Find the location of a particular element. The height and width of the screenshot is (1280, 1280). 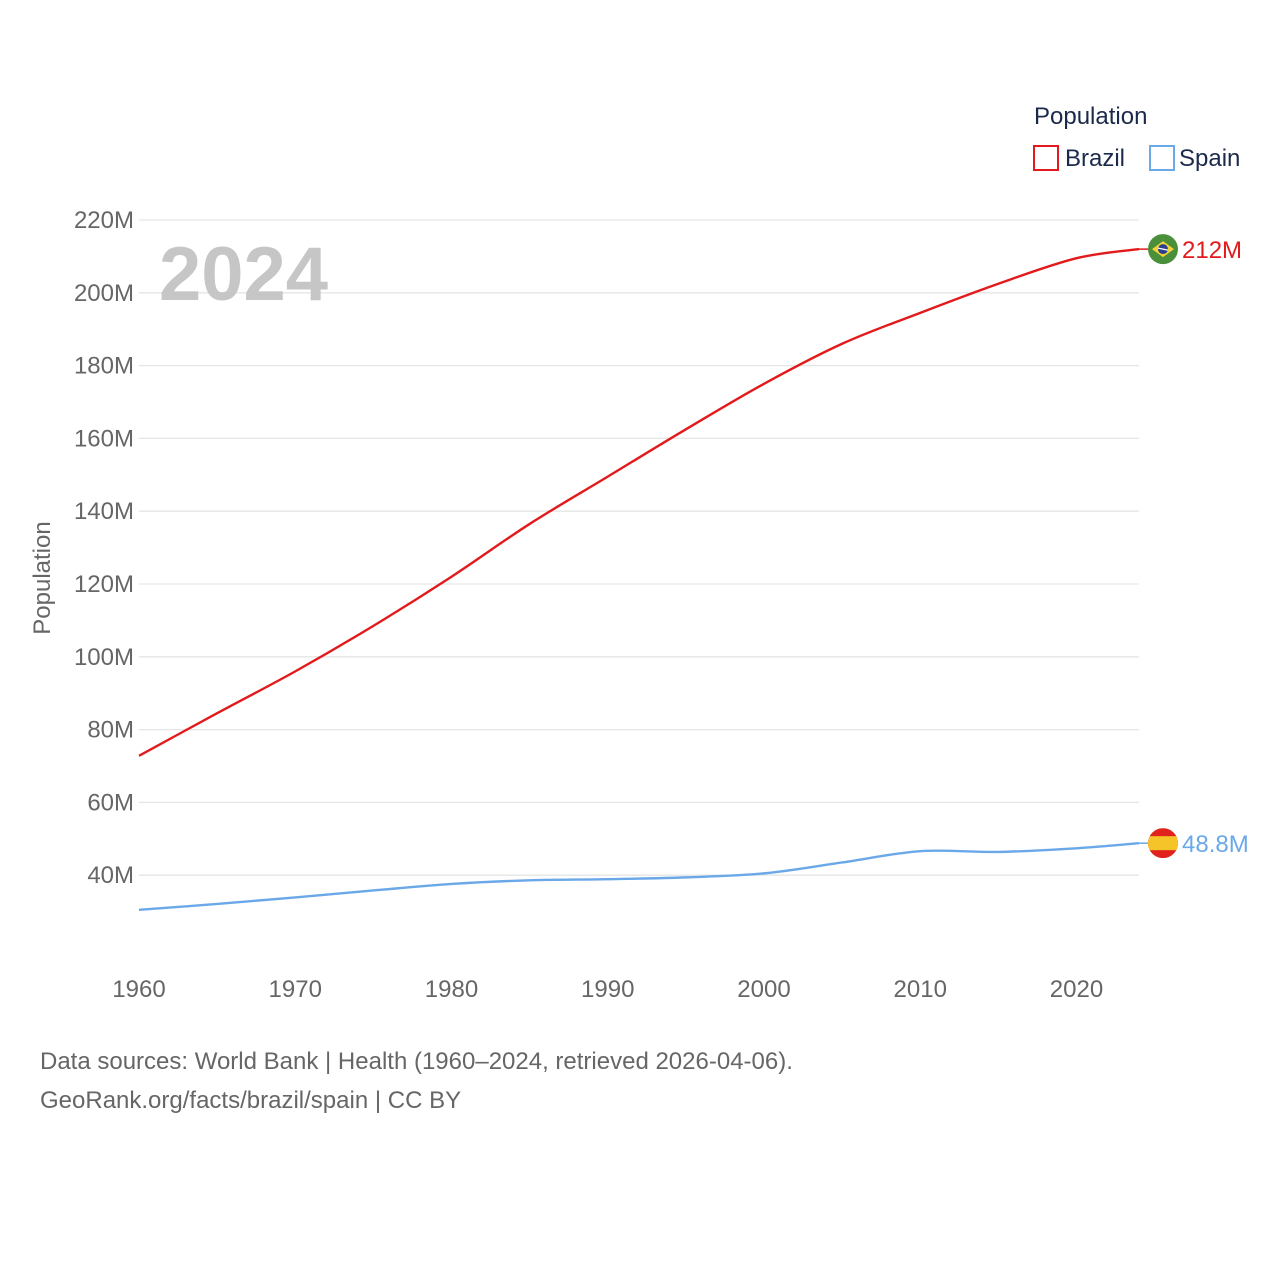

legend-swatch-spain is located at coordinates (1162, 158).